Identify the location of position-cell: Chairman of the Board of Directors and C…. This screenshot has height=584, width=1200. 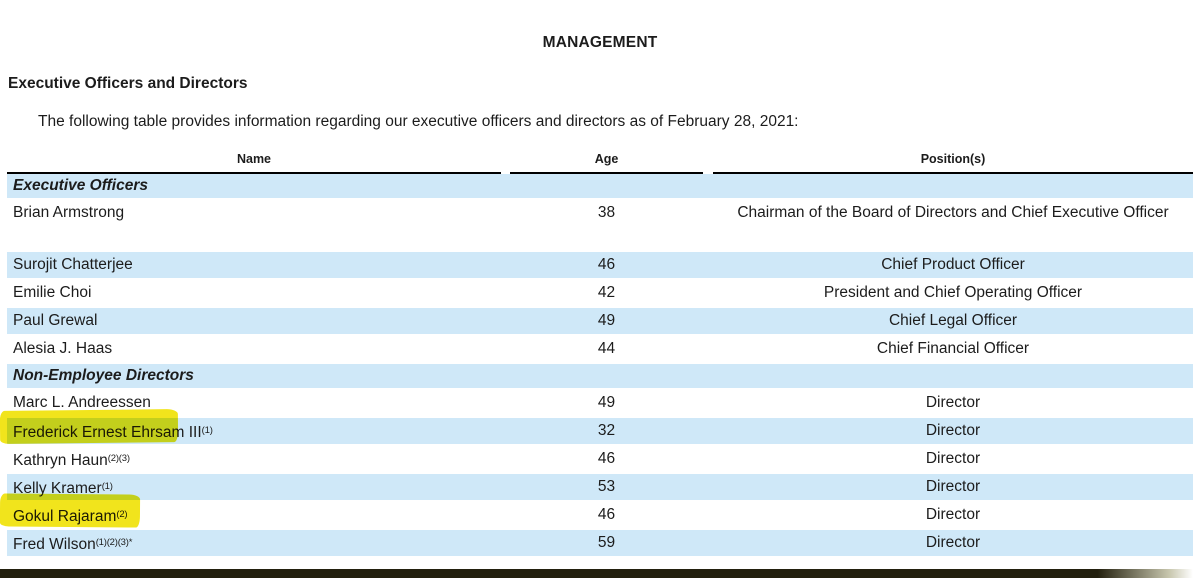
(953, 212).